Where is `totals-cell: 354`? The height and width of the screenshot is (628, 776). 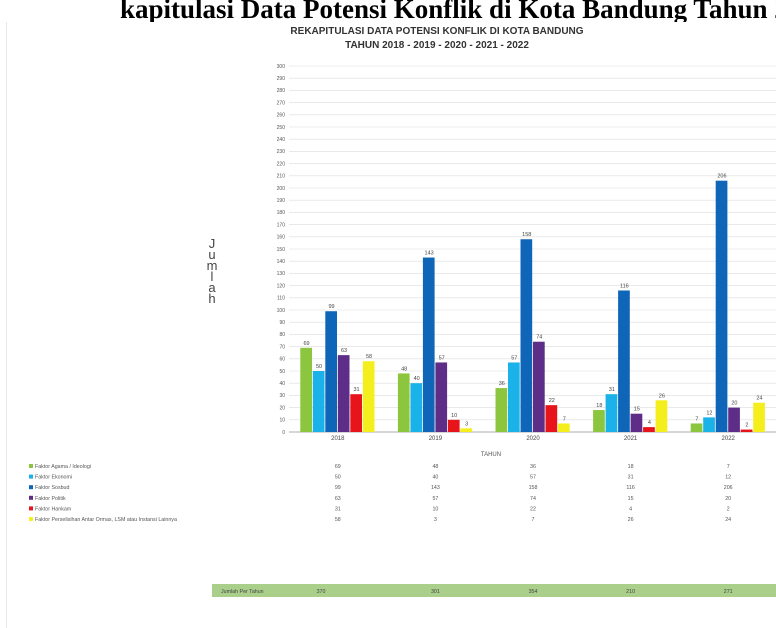 totals-cell: 354 is located at coordinates (533, 592).